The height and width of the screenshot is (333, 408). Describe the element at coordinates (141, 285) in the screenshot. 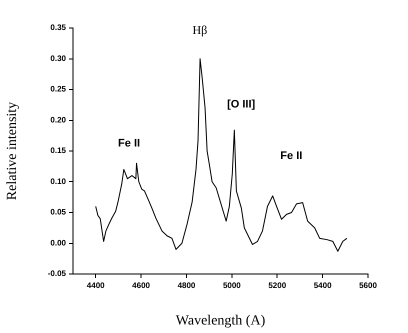

I see `x-tick-label: 4600` at that location.